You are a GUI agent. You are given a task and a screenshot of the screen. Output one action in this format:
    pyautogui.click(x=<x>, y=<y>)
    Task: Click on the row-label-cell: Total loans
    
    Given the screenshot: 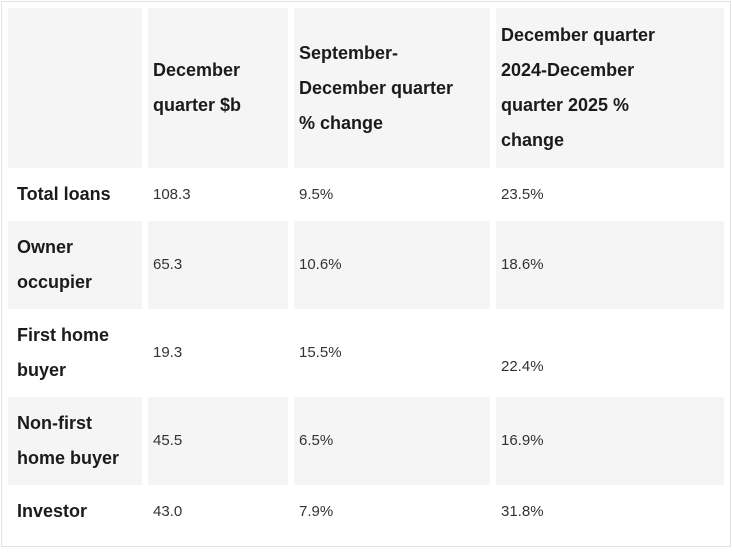 What is the action you would take?
    pyautogui.click(x=75, y=194)
    